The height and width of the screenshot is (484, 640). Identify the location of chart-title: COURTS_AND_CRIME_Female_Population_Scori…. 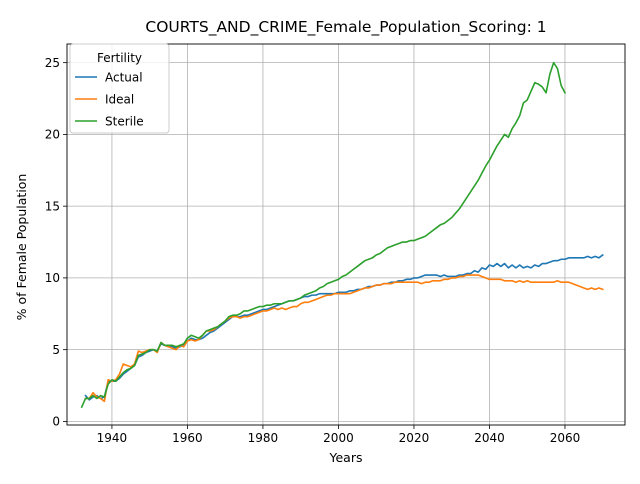
(345, 27).